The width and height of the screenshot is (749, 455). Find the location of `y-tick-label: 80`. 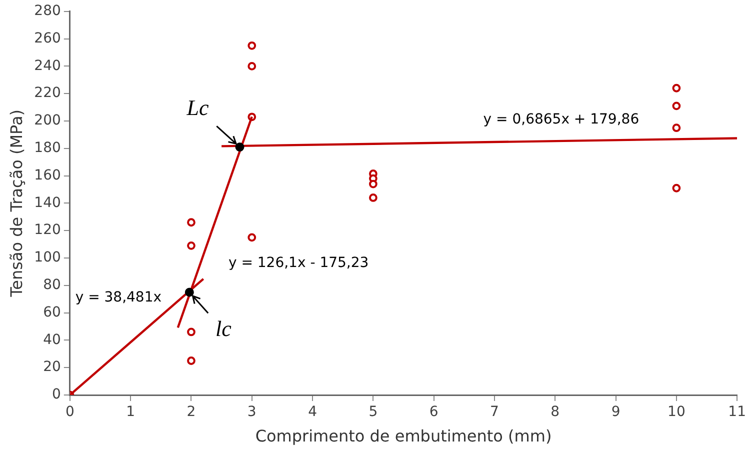

y-tick-label: 80 is located at coordinates (52, 285).